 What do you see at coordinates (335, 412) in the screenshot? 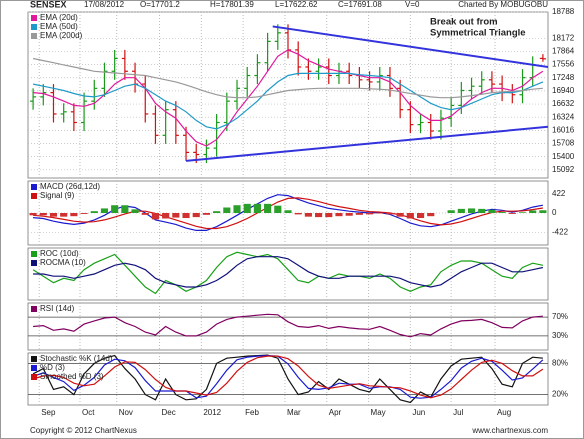
I see `x-tick-label: Apr` at bounding box center [335, 412].